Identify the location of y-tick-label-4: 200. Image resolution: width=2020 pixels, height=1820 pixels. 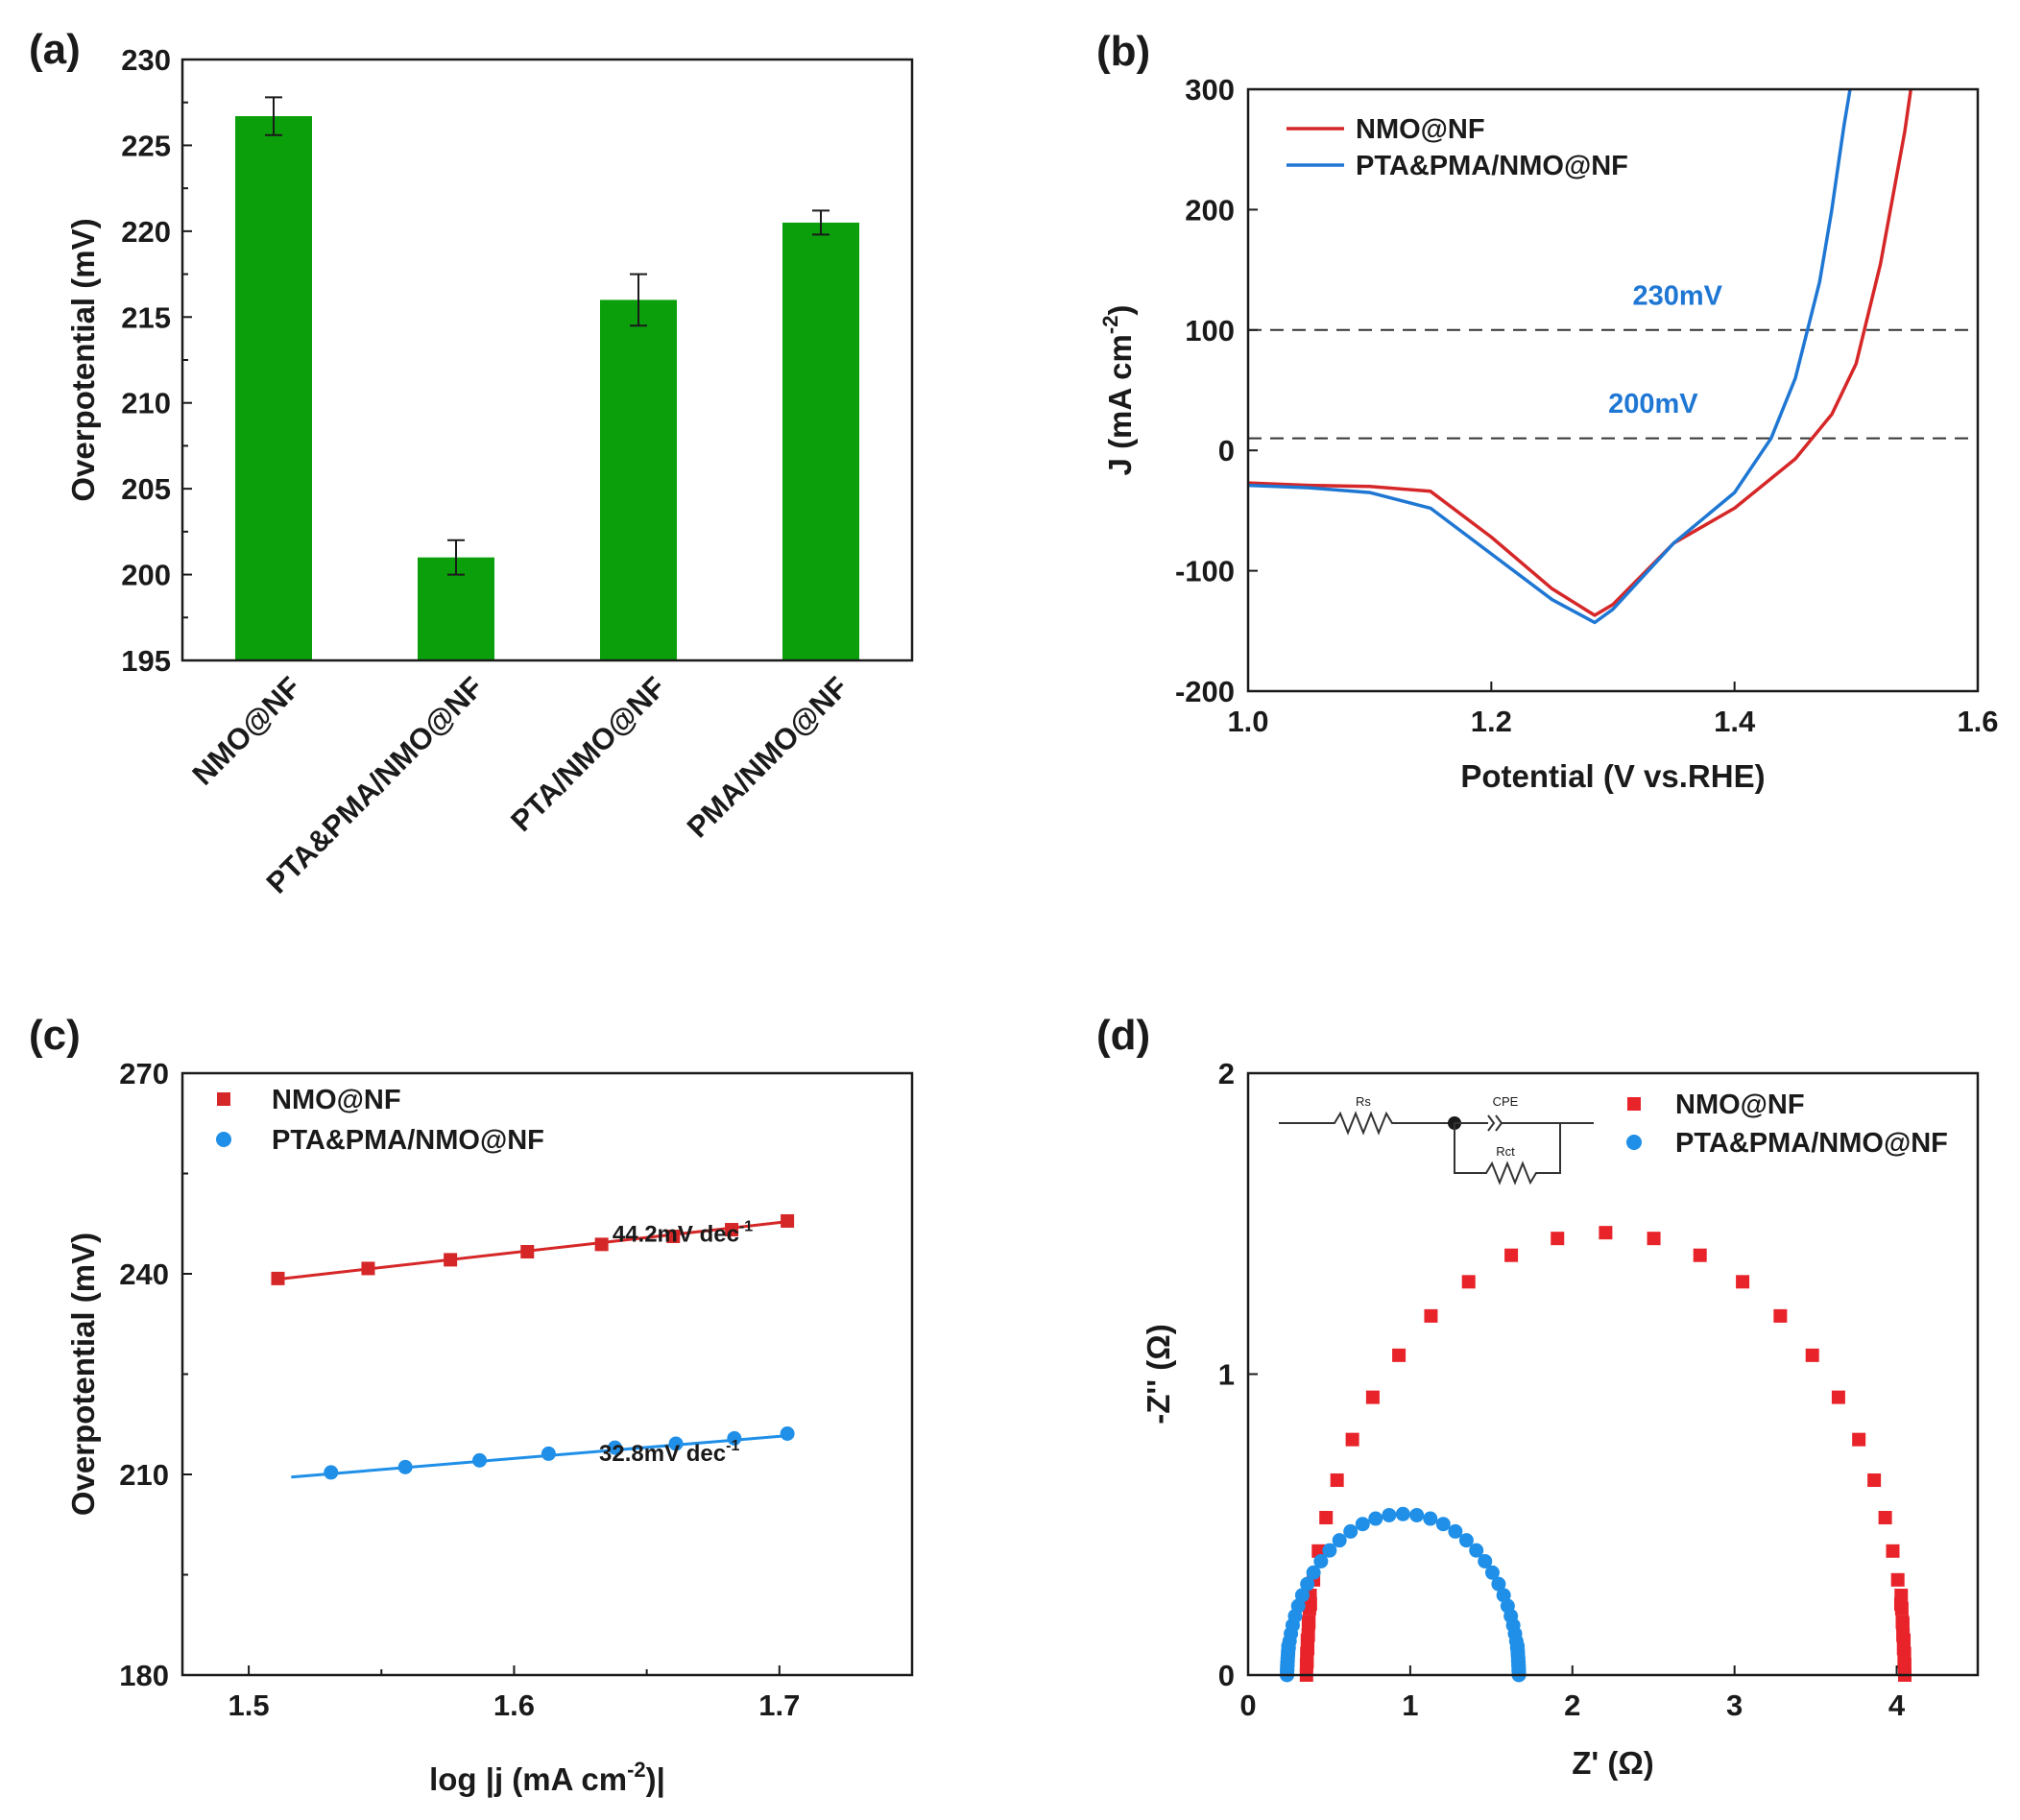
(1210, 210).